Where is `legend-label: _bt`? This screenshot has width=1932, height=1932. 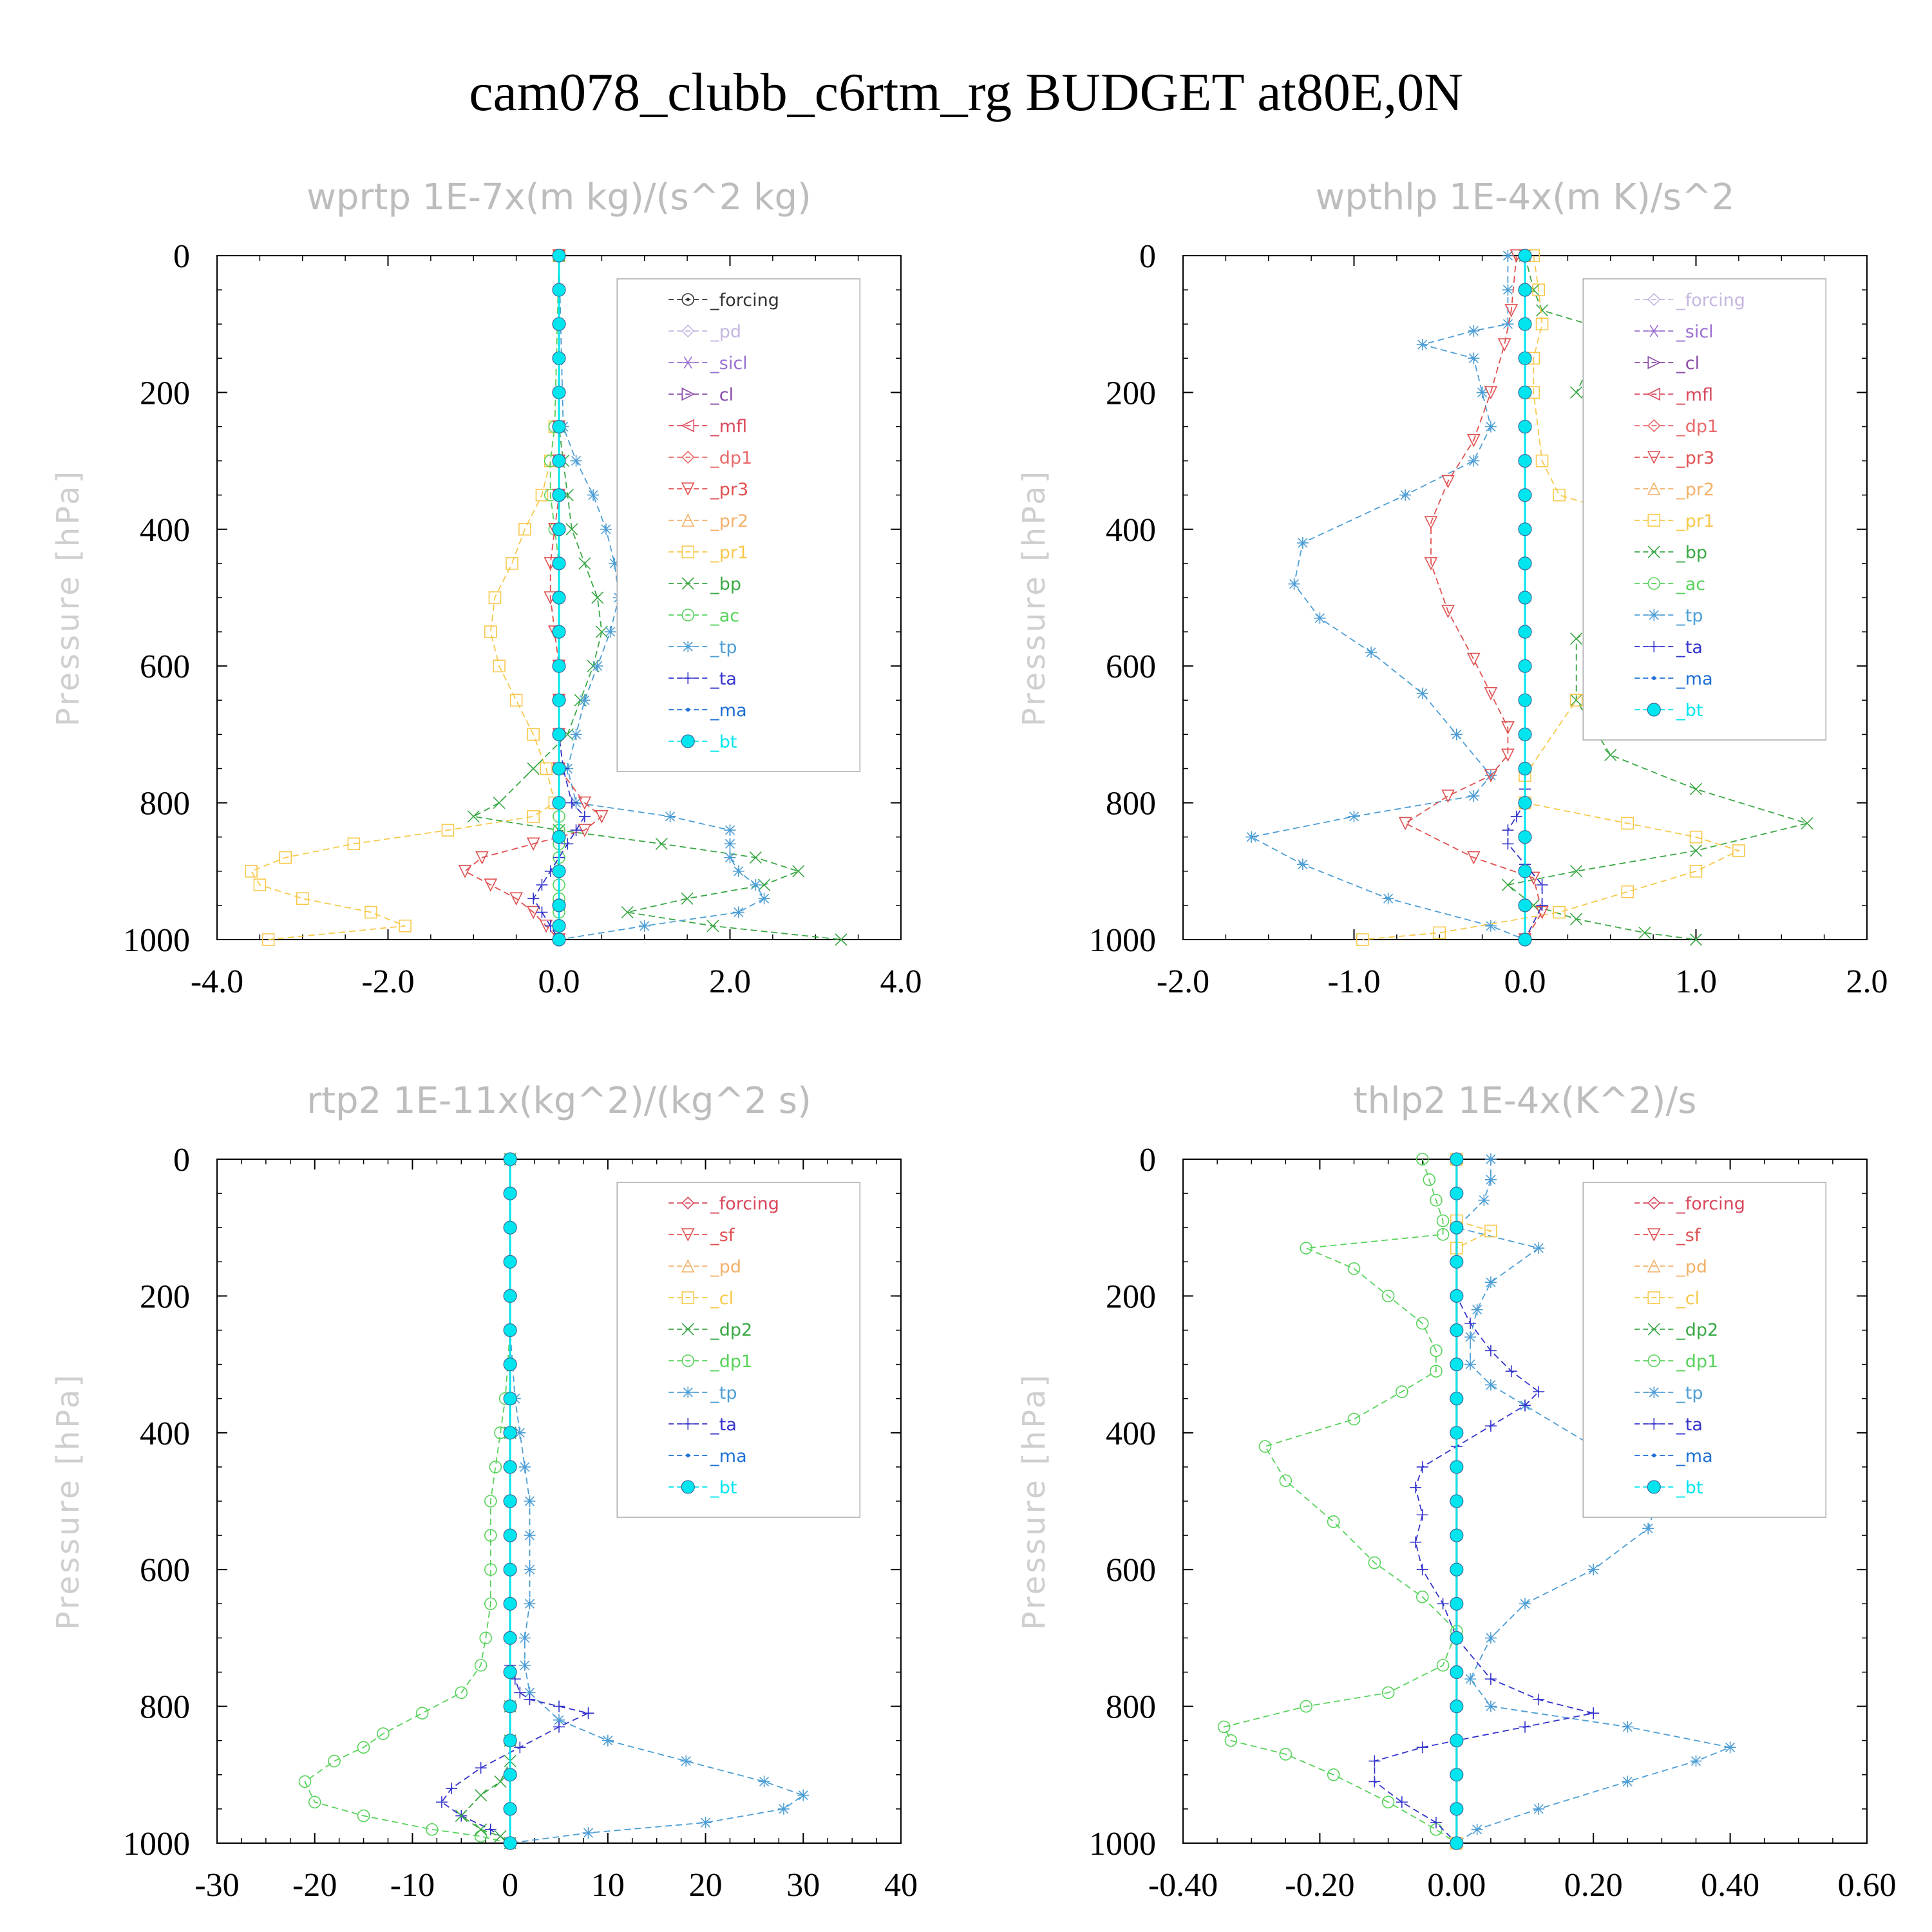
legend-label: _bt is located at coordinates (723, 742).